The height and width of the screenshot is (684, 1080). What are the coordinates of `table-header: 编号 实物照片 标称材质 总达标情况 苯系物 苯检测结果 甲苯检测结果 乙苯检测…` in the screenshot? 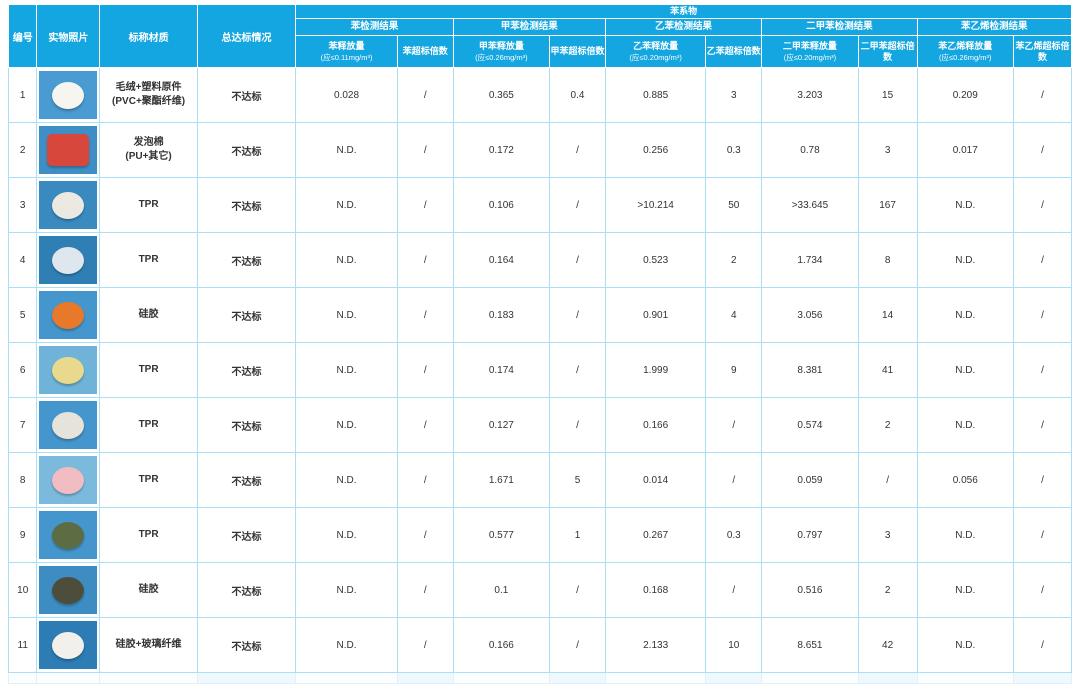 It's located at (540, 36).